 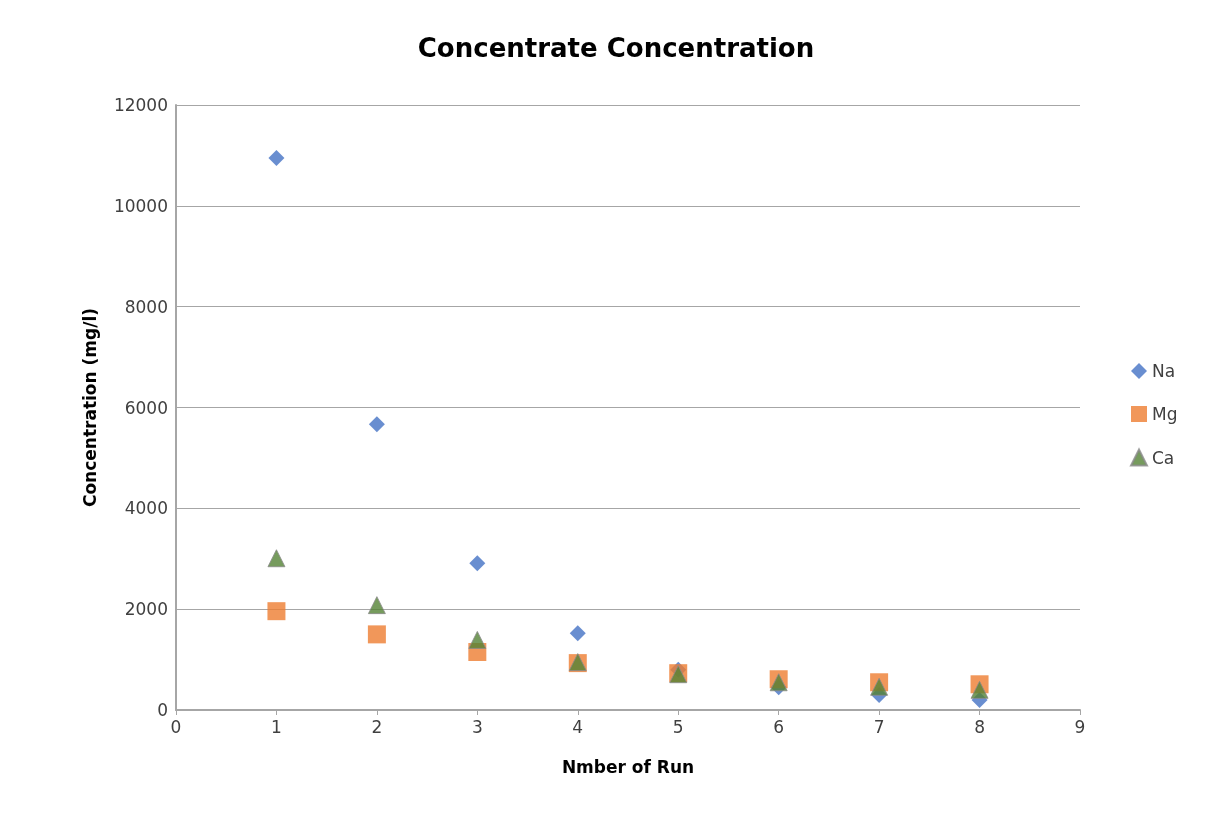 I want to click on y-tick-label: 12000, so click(x=140, y=105).